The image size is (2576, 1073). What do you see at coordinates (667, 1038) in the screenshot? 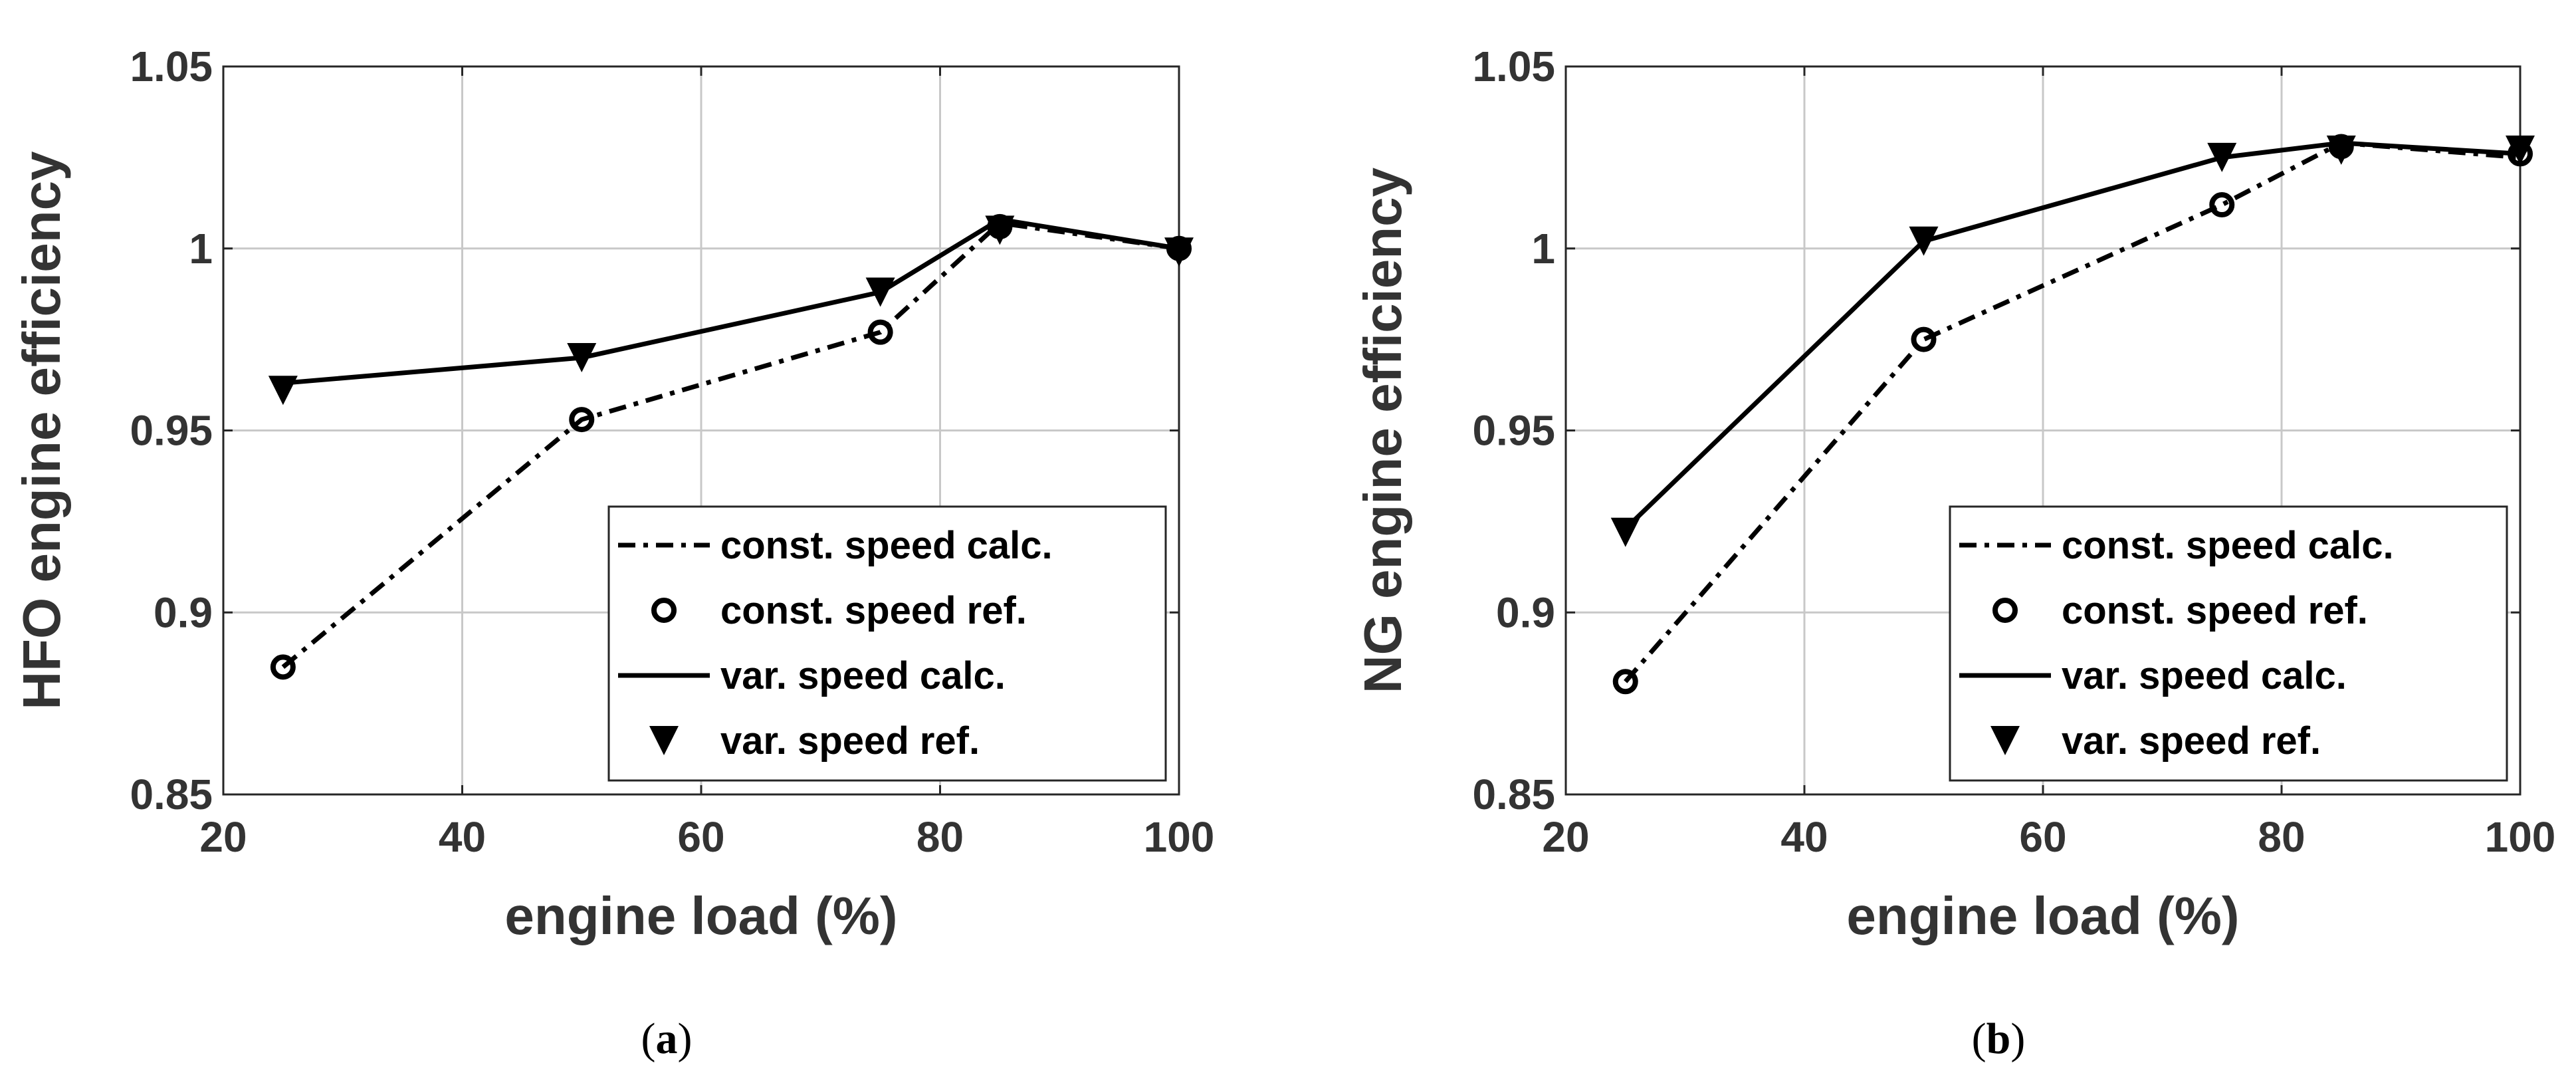
I see `panel-caption: (a)` at bounding box center [667, 1038].